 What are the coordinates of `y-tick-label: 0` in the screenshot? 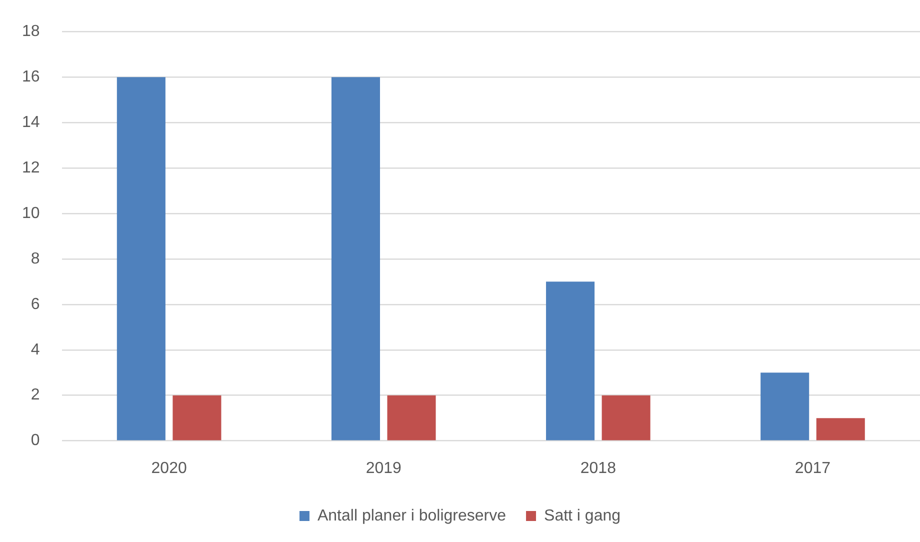 It's located at (35, 441).